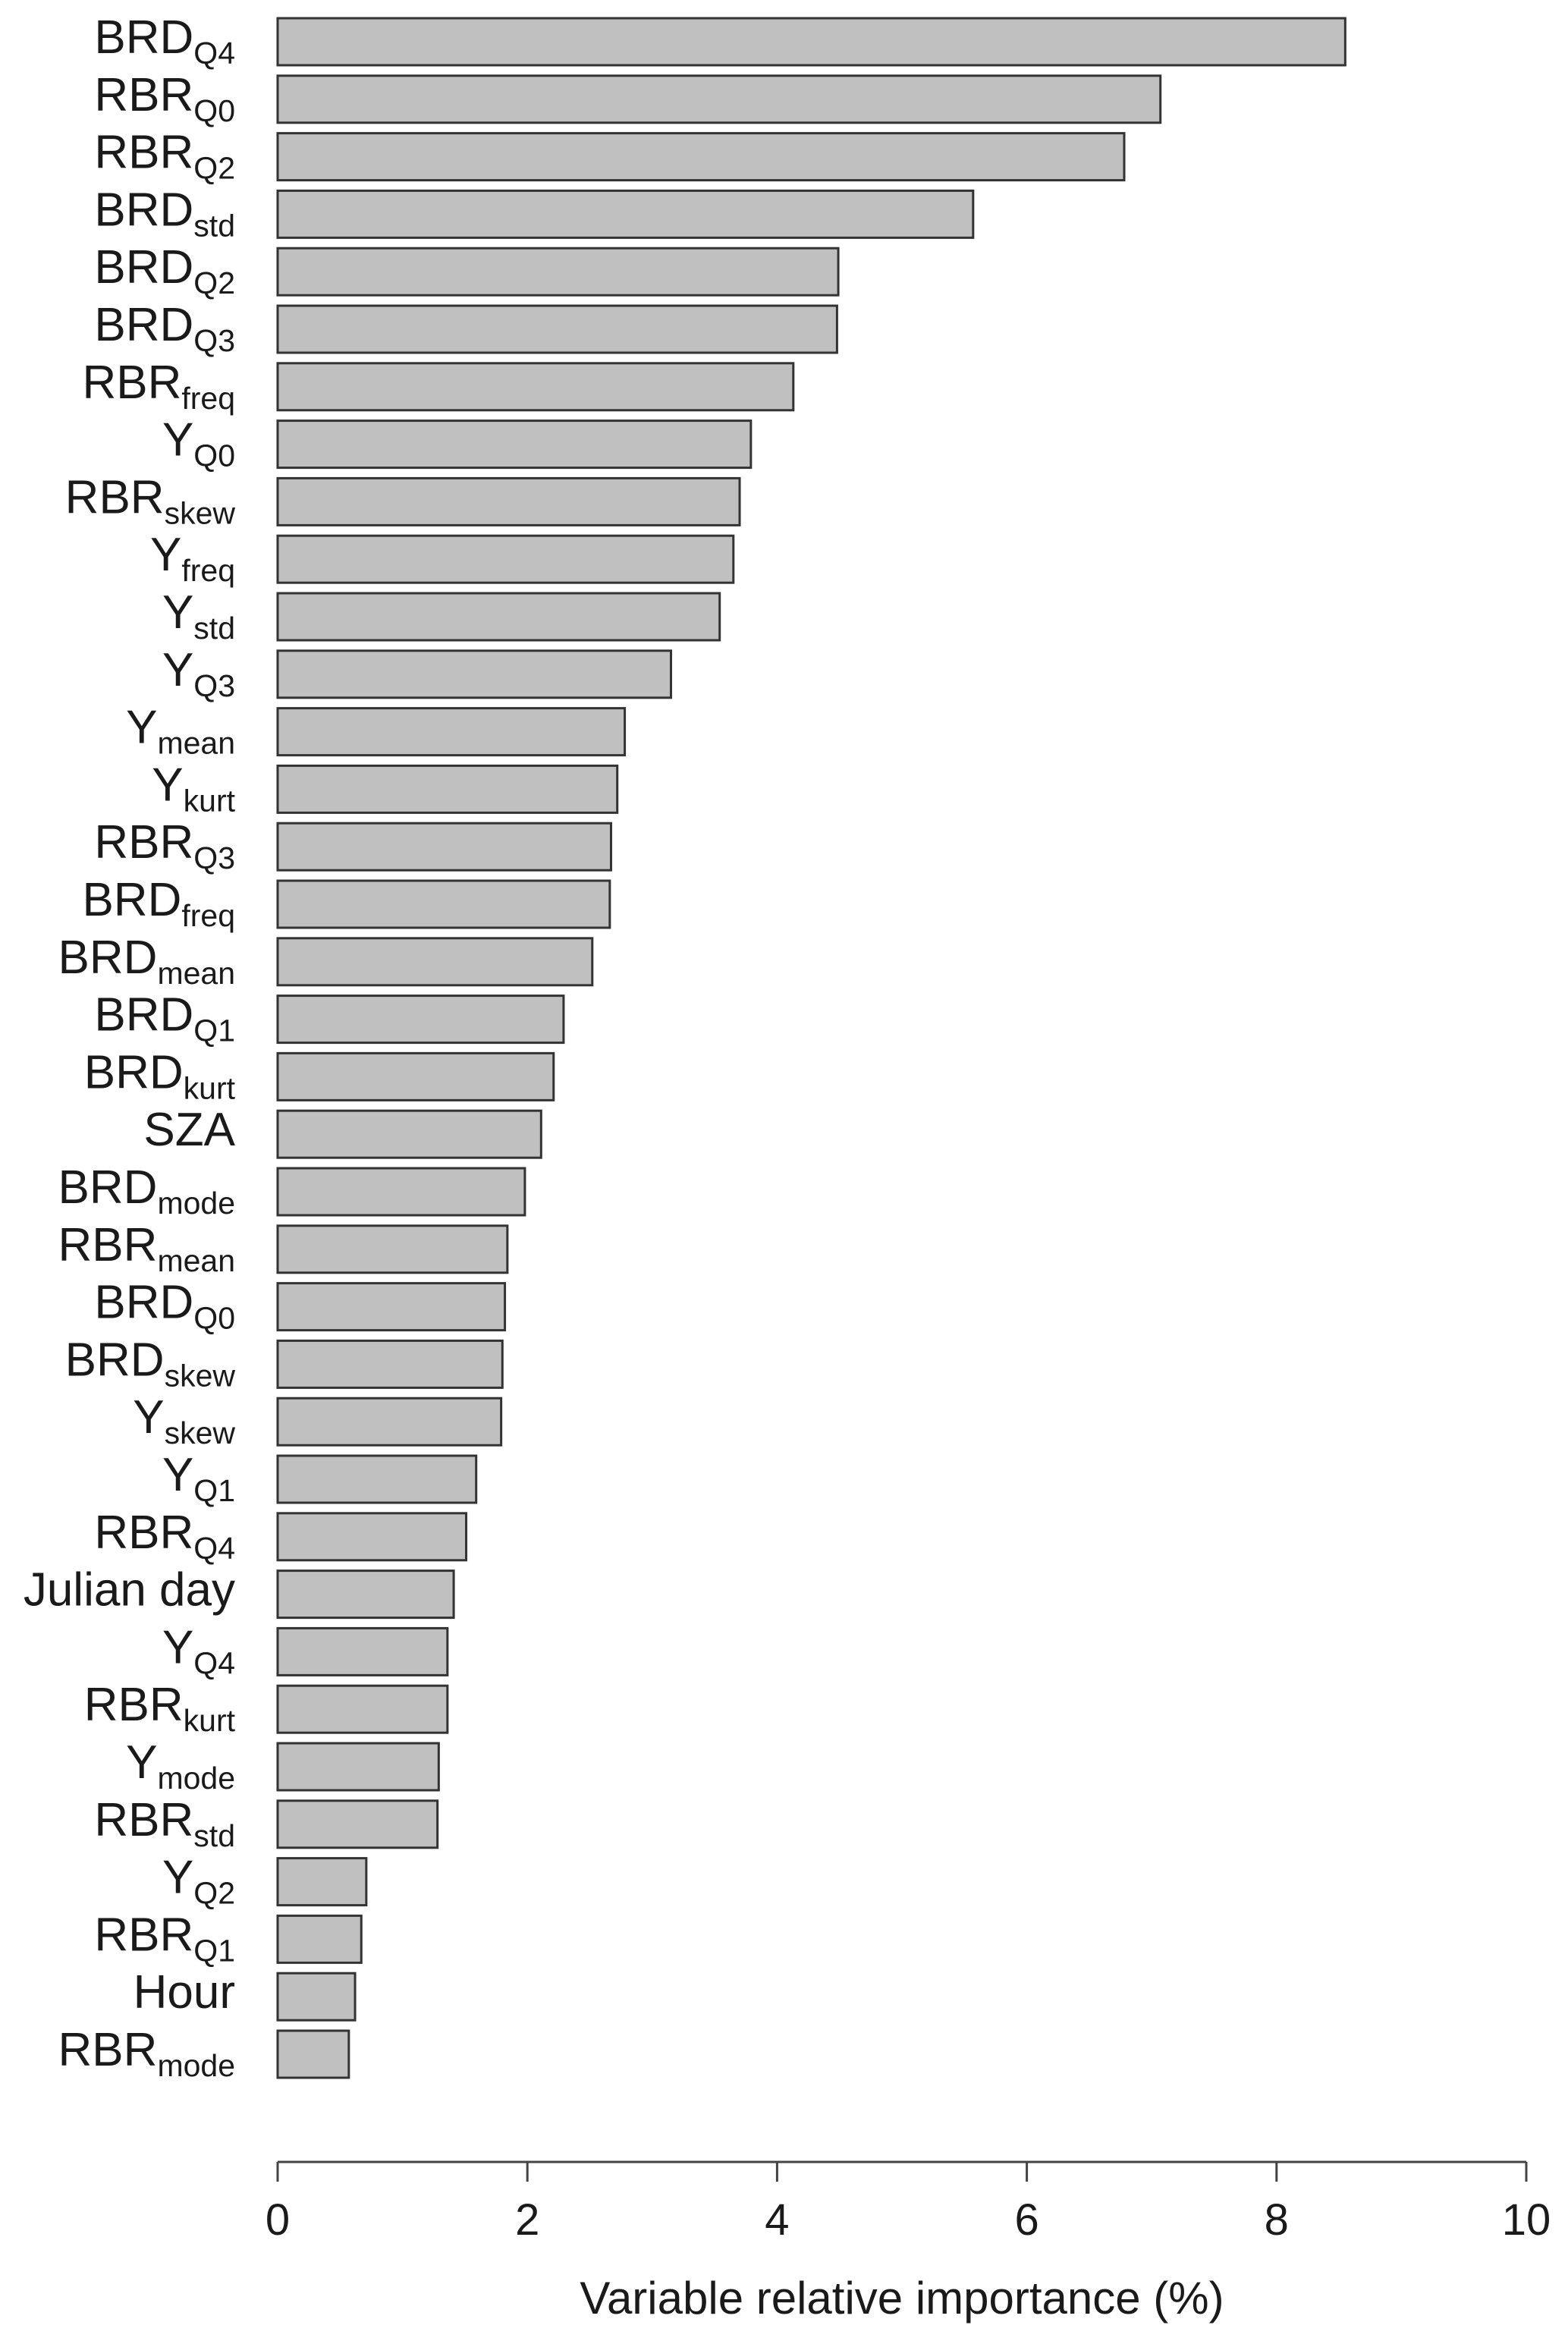 The image size is (1568, 2344). Describe the element at coordinates (184, 1420) in the screenshot. I see `category-label: Yskew` at that location.